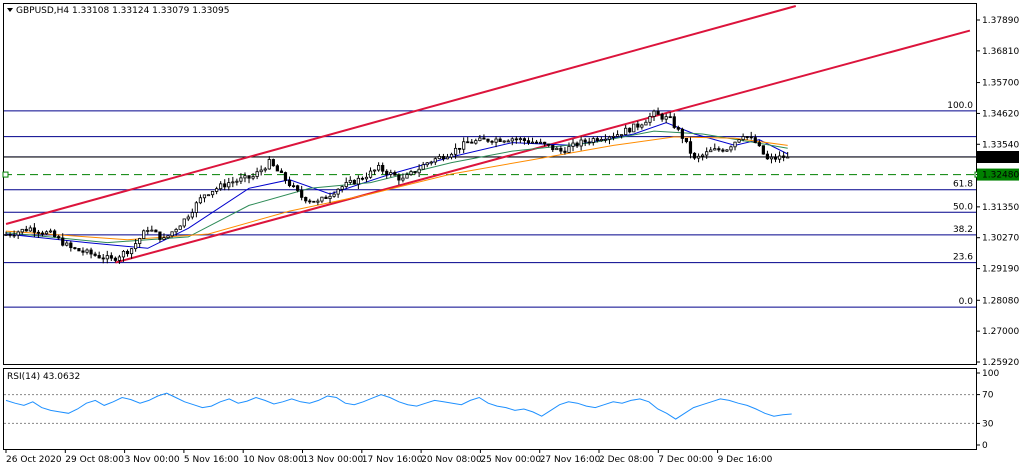 The image size is (1024, 470). Describe the element at coordinates (745, 460) in the screenshot. I see `x-tick-label: 9 Dec 16:00` at that location.